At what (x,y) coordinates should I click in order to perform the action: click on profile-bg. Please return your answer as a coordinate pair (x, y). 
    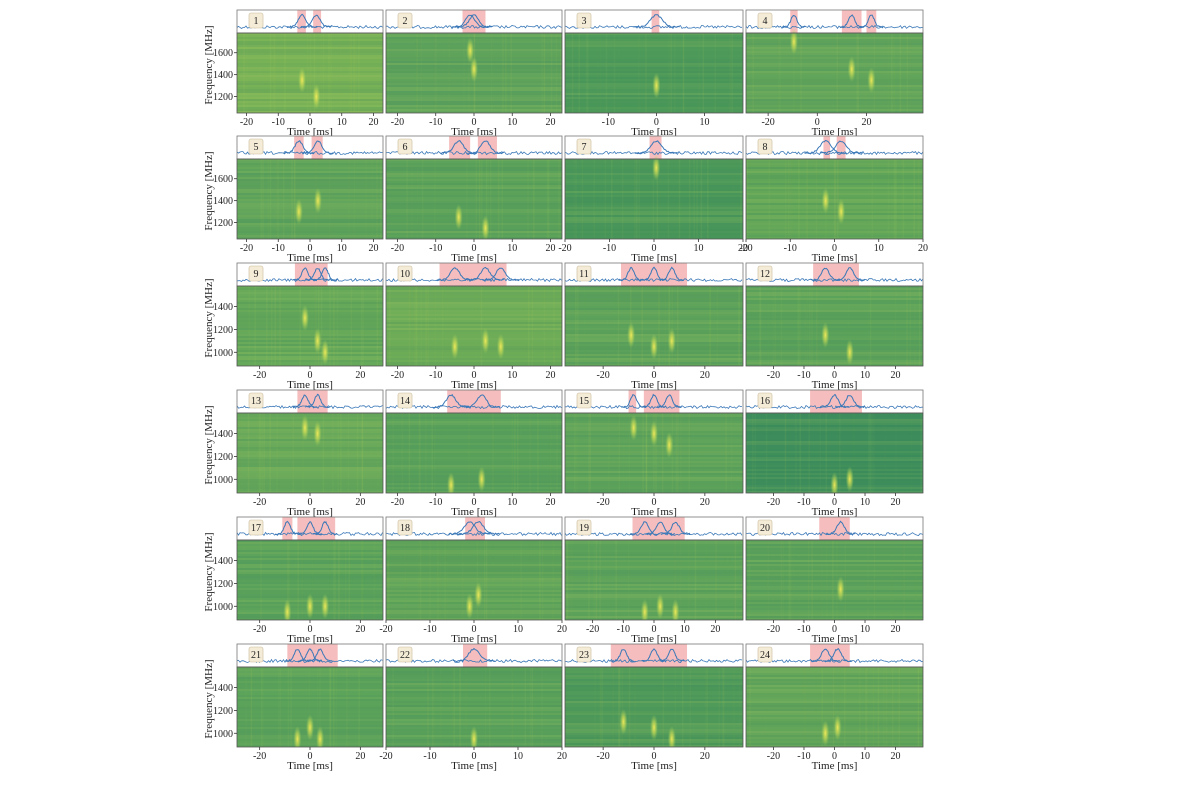
    Looking at the image, I should click on (834, 21).